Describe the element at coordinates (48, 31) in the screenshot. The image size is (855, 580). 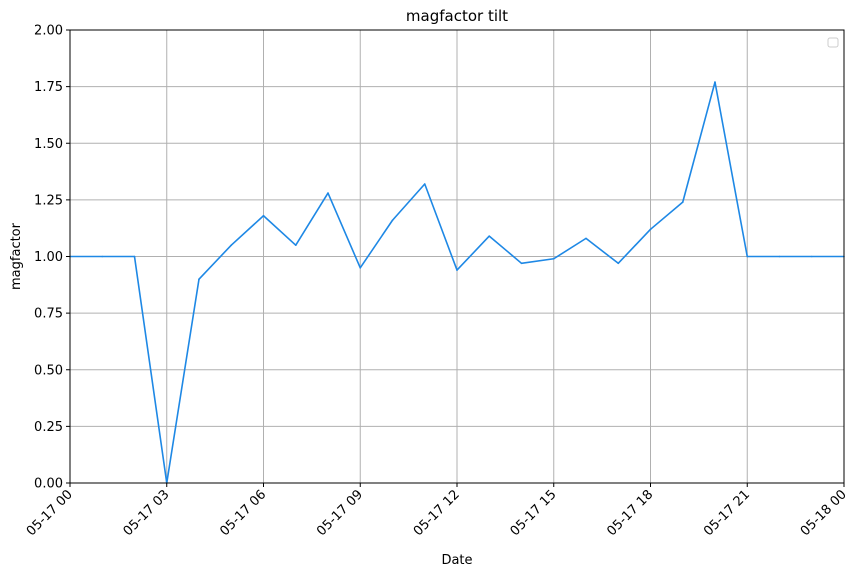
I see `y-tick-label: 2.00` at that location.